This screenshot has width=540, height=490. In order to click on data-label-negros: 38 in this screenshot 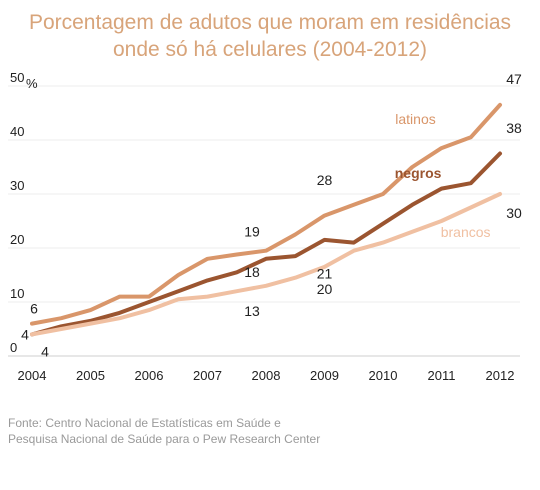, I will do `click(514, 128)`.